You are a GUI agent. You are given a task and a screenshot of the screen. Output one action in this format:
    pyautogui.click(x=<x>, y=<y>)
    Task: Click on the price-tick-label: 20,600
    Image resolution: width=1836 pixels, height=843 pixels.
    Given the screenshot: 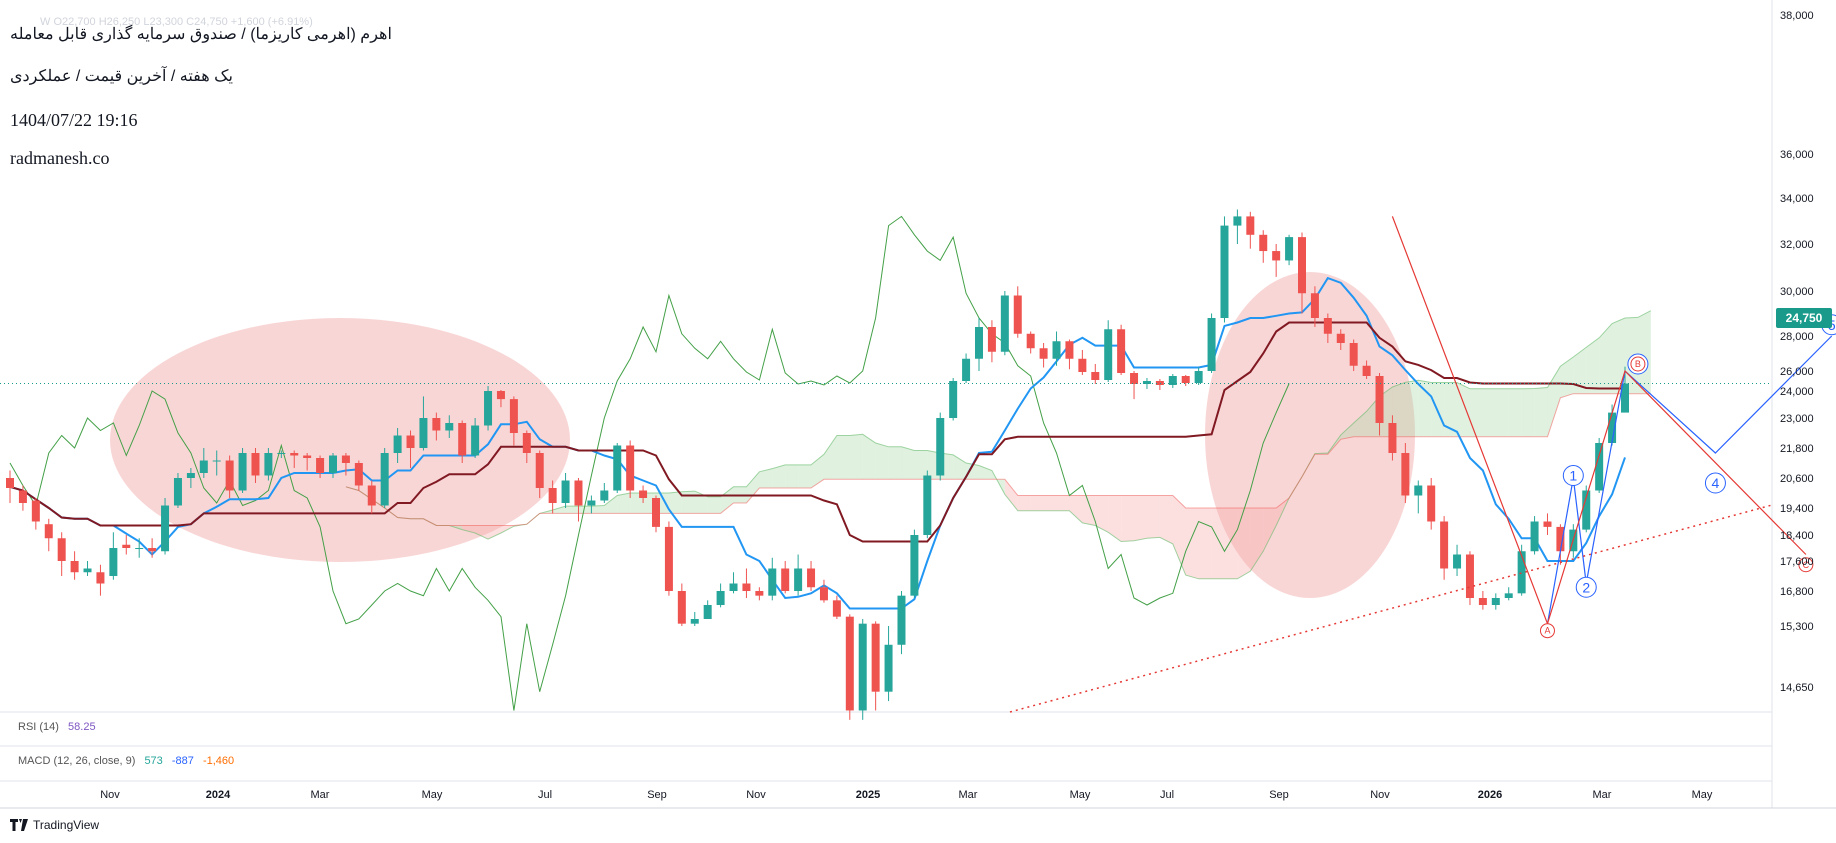 What is the action you would take?
    pyautogui.click(x=1797, y=479)
    